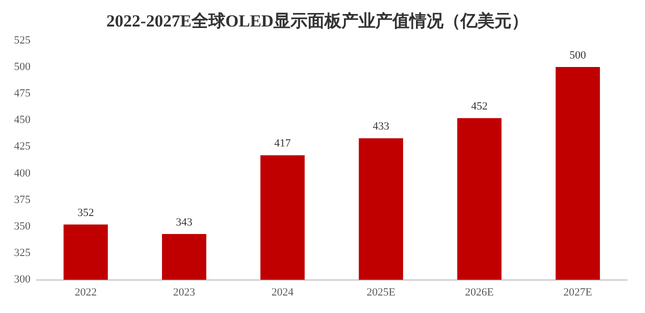 This screenshot has height=313, width=645. Describe the element at coordinates (22, 200) in the screenshot. I see `y-tick-label: 375` at that location.